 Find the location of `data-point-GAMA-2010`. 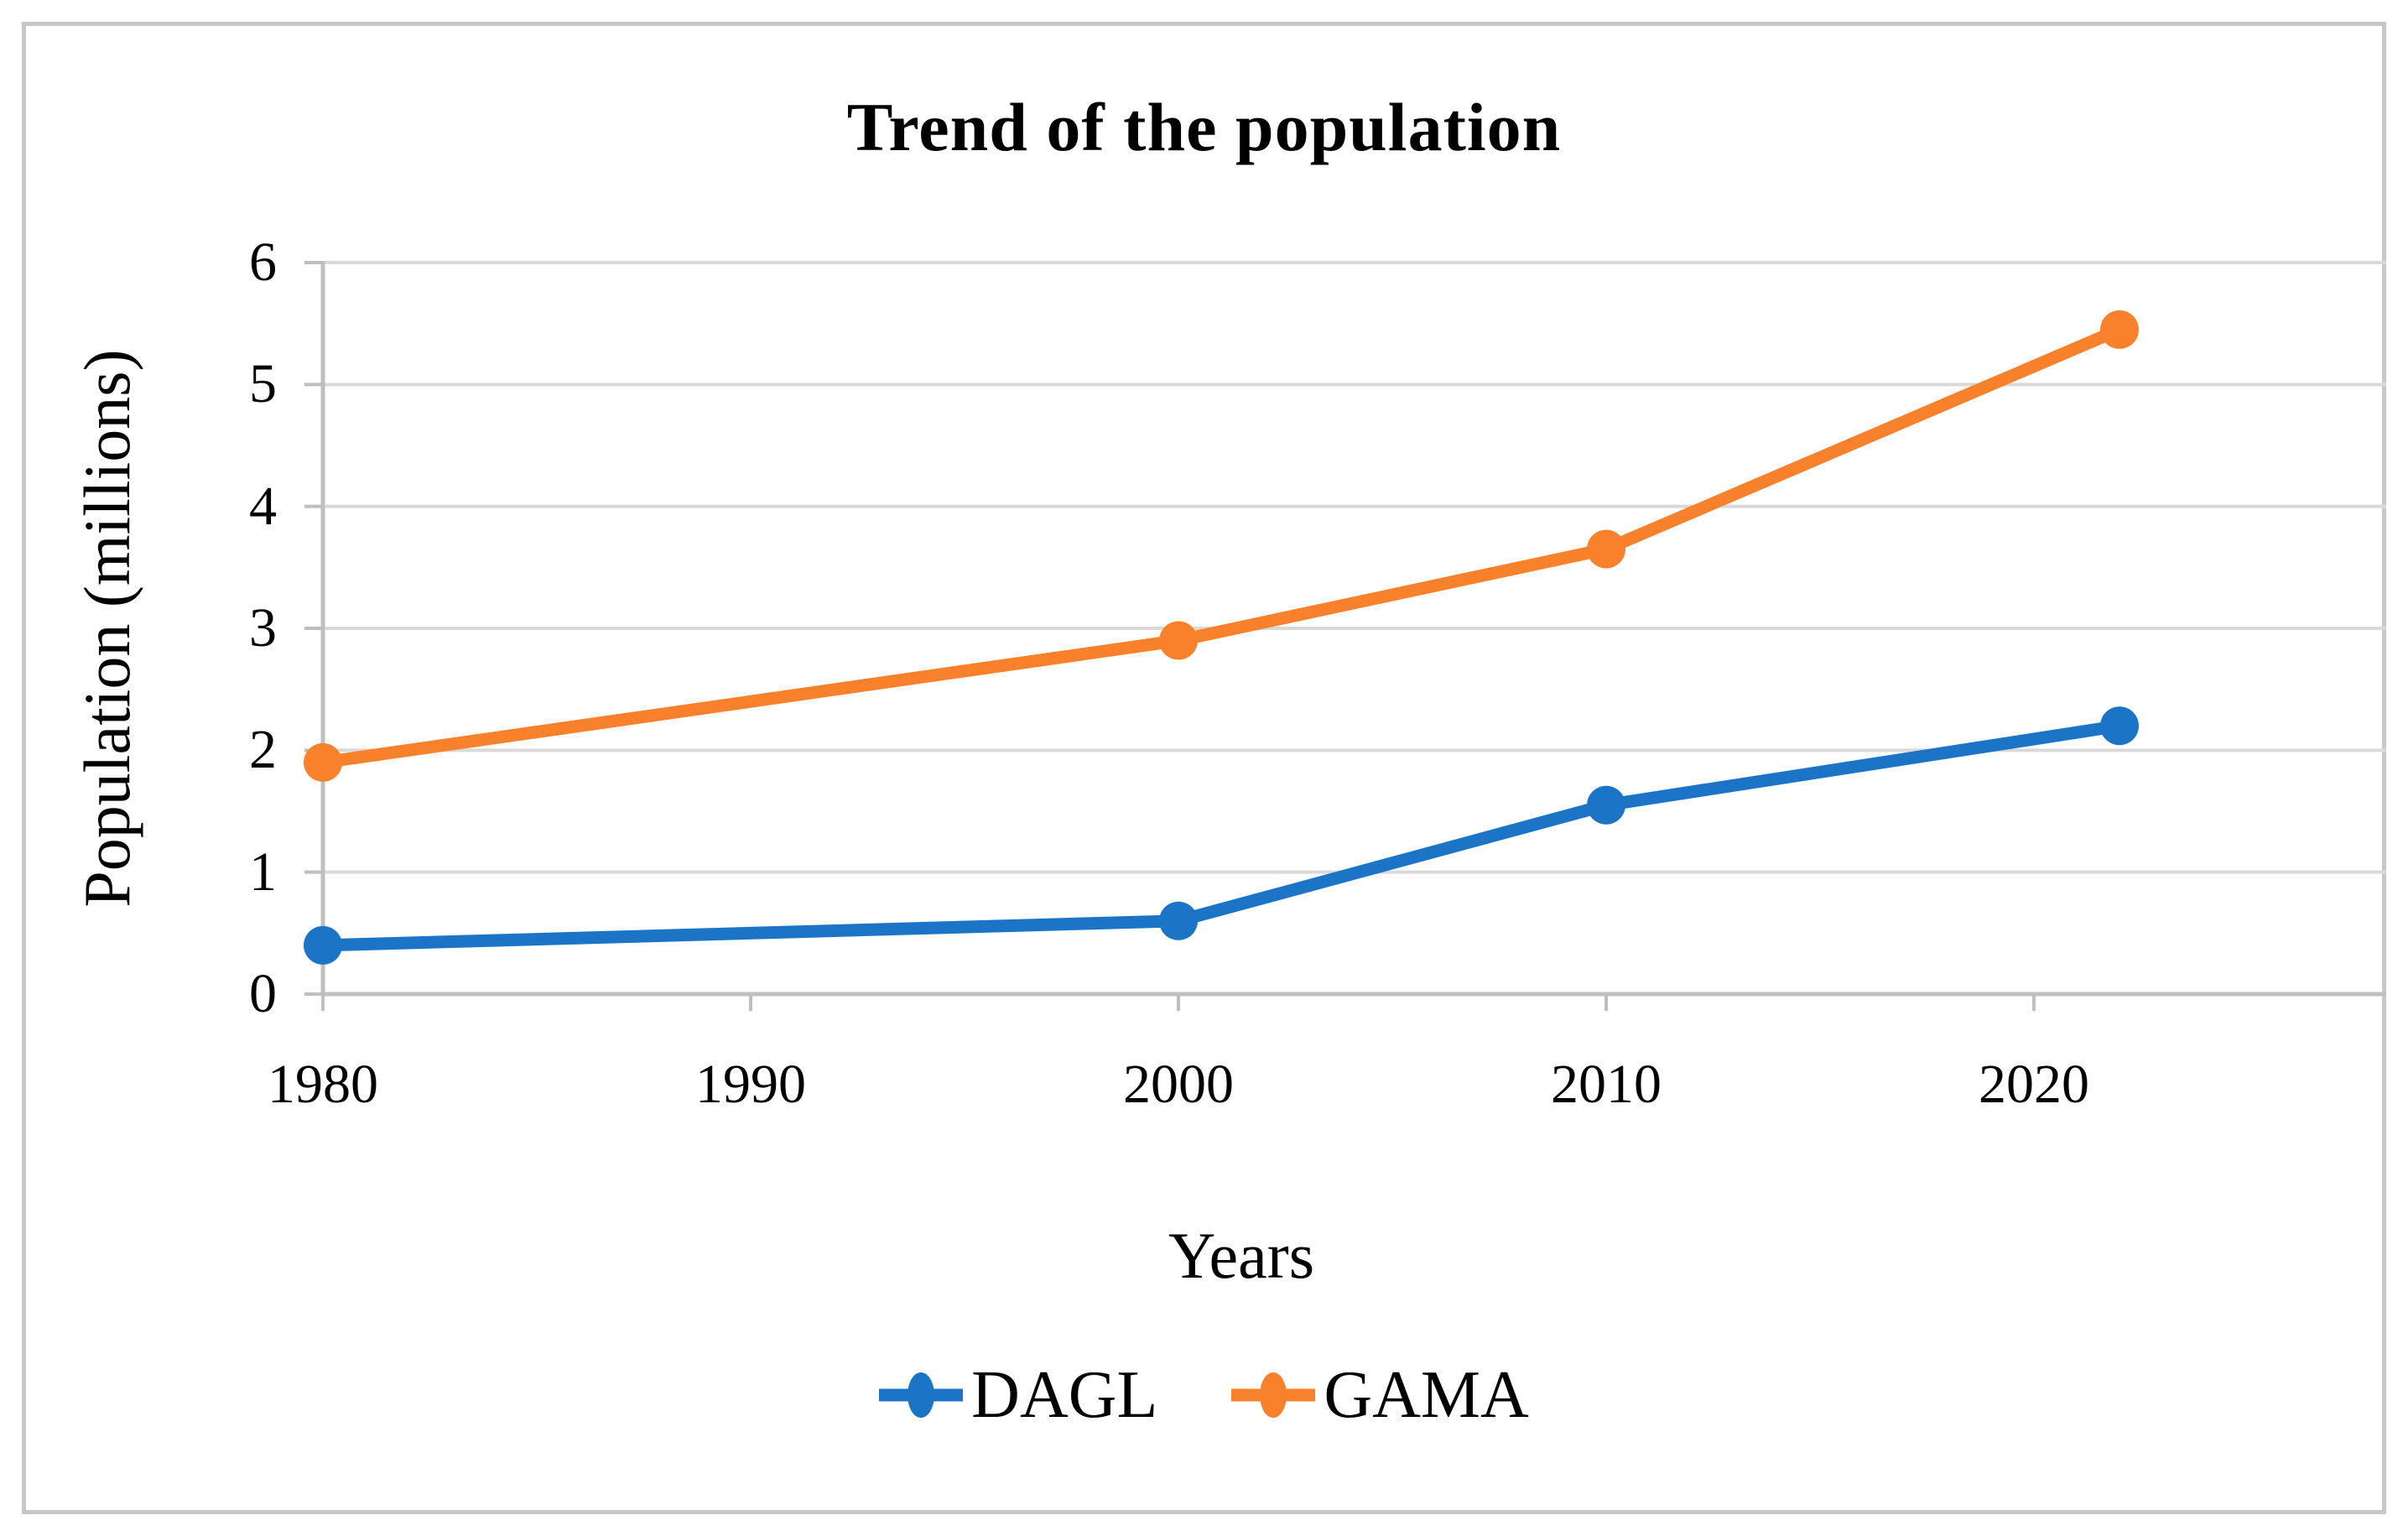

data-point-GAMA-2010 is located at coordinates (1606, 549).